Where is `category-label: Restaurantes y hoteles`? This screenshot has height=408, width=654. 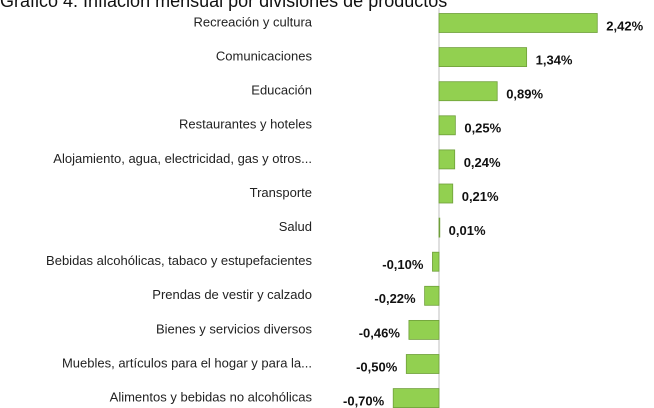 category-label: Restaurantes y hoteles is located at coordinates (245, 124).